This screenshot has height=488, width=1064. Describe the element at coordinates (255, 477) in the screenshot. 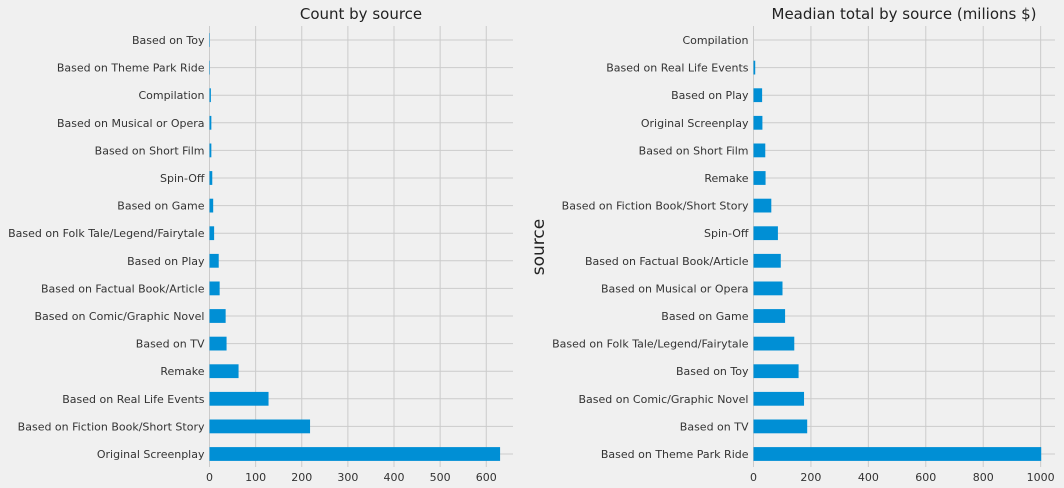

I see `x-tick-label: 100` at that location.